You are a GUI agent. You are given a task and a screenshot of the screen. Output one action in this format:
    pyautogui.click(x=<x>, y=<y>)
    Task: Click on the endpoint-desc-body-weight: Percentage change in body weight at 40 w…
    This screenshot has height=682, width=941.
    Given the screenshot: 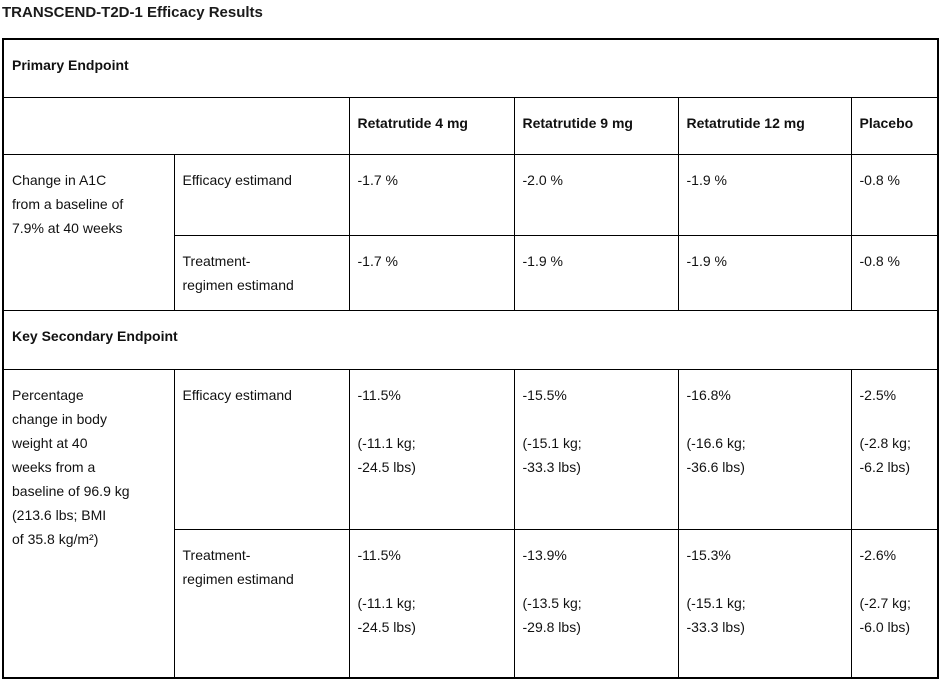 What is the action you would take?
    pyautogui.click(x=88, y=523)
    